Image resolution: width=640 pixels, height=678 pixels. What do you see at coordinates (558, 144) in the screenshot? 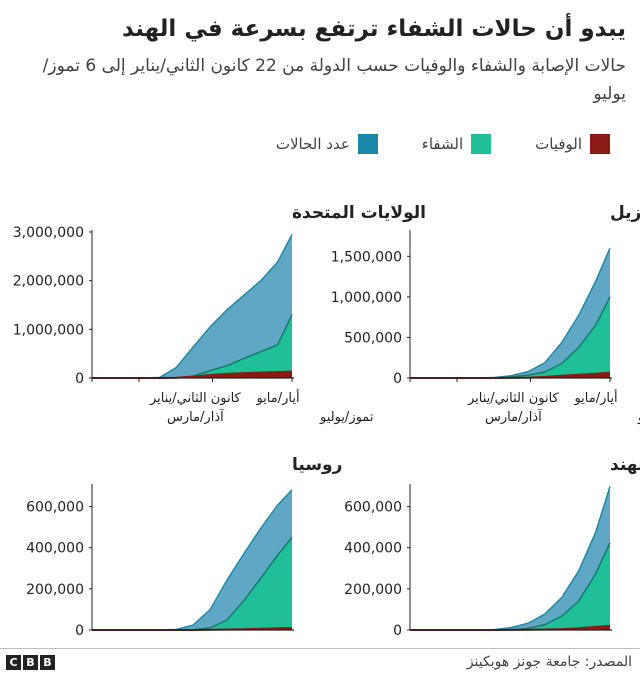
I see `legend-label-deaths: الوفيات` at bounding box center [558, 144].